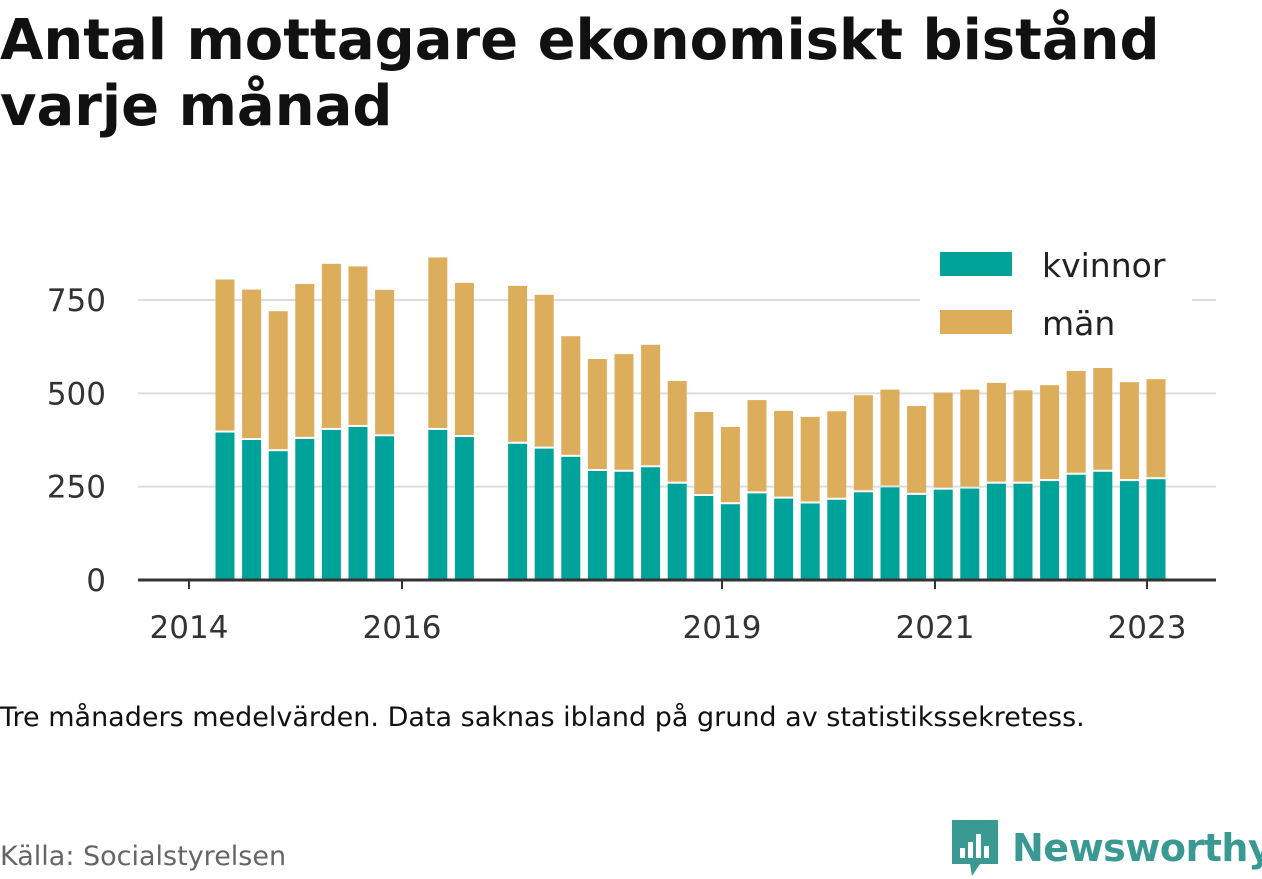  I want to click on x-tick-label: 2019, so click(722, 628).